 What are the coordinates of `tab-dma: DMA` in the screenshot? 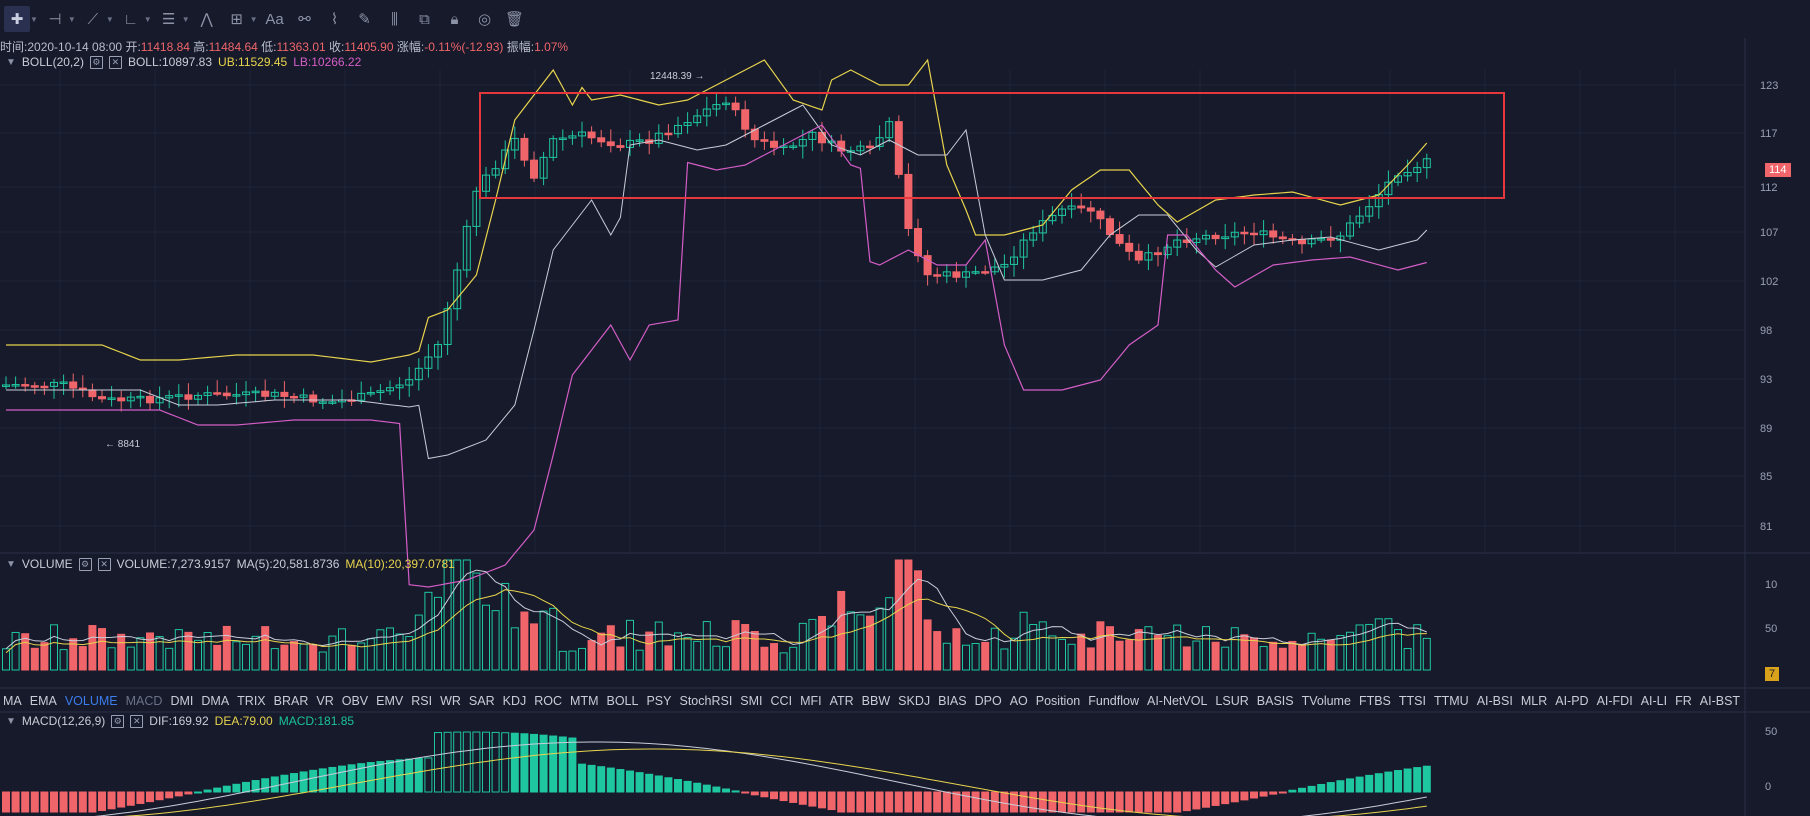 It's located at (215, 701).